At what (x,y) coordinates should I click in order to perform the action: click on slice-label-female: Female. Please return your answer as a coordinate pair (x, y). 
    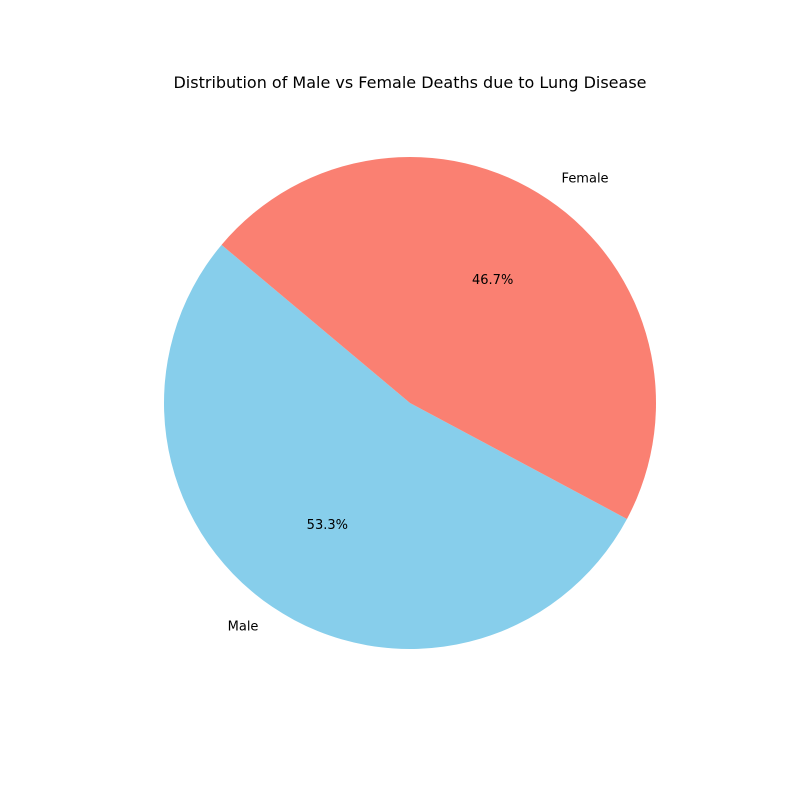
    Looking at the image, I should click on (585, 178).